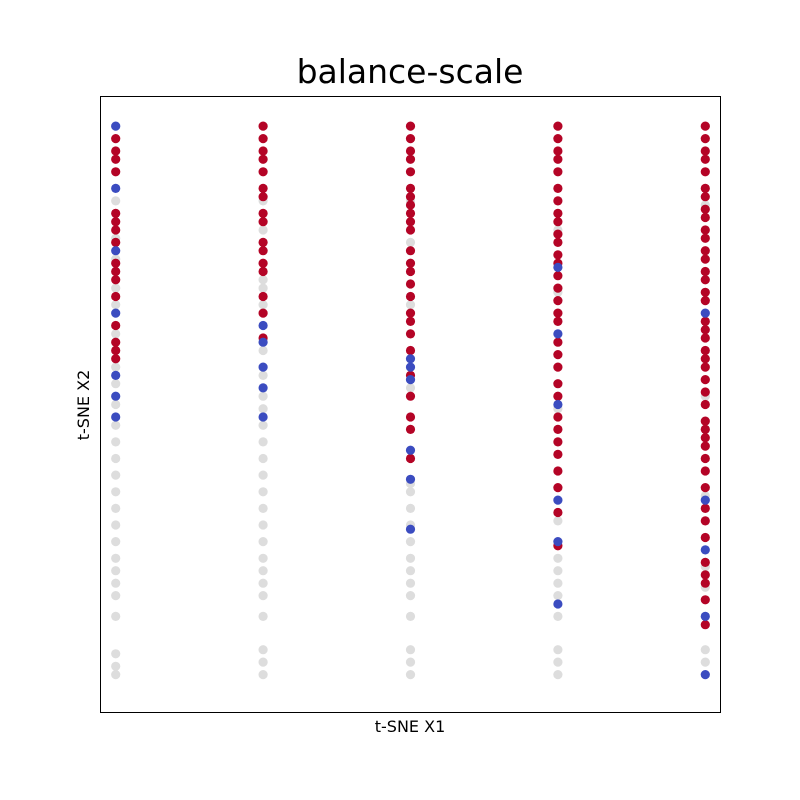 The image size is (800, 800). I want to click on y-axis-label: t-SNE X2, so click(83, 405).